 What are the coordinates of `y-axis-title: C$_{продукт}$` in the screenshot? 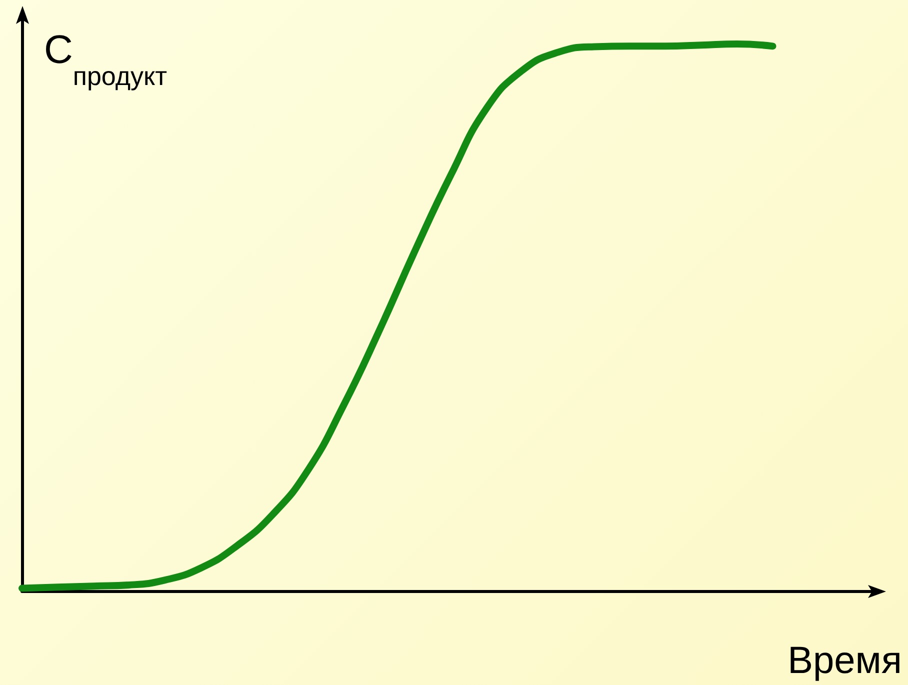 It's located at (106, 60).